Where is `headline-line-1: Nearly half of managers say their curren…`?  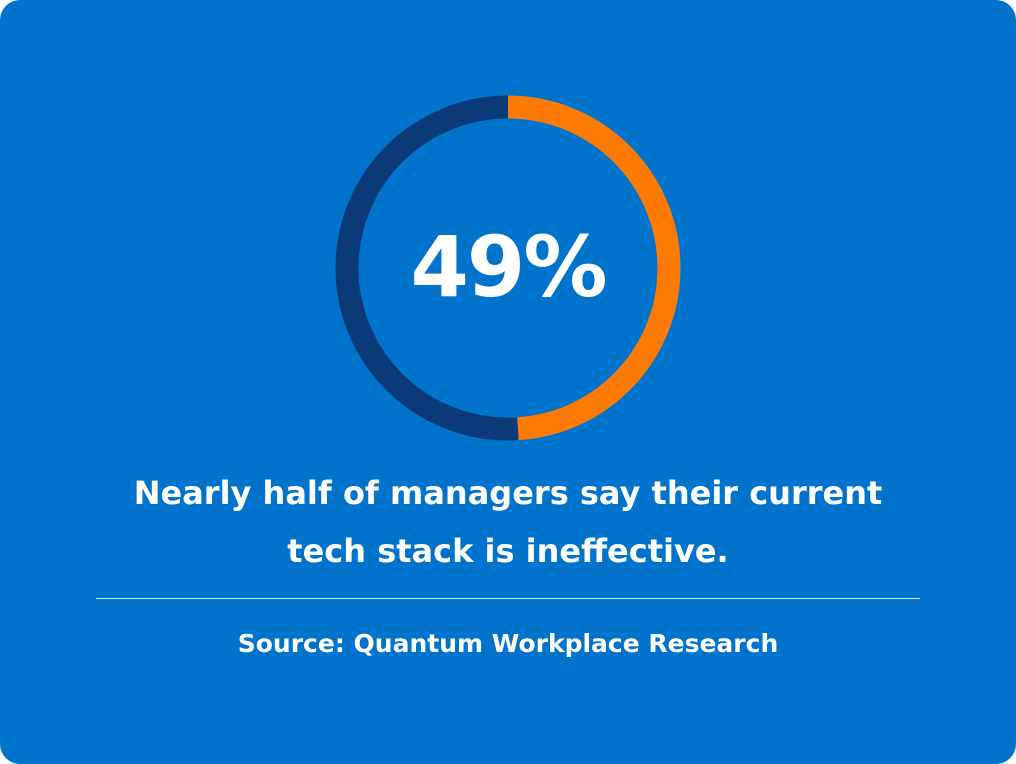
headline-line-1: Nearly half of managers say their curren… is located at coordinates (508, 493).